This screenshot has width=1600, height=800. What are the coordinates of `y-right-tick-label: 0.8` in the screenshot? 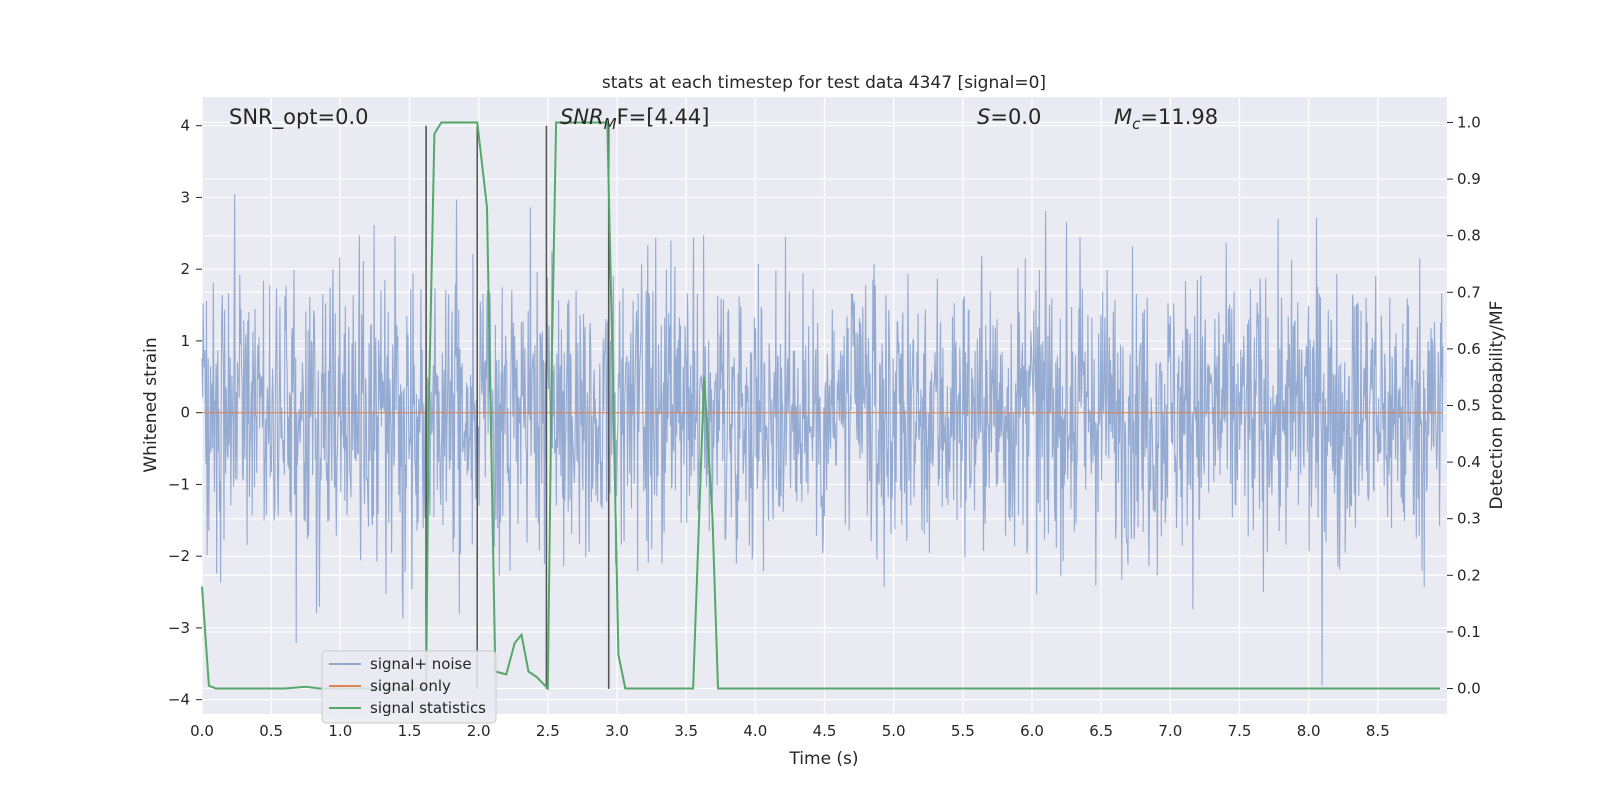 It's located at (1469, 236).